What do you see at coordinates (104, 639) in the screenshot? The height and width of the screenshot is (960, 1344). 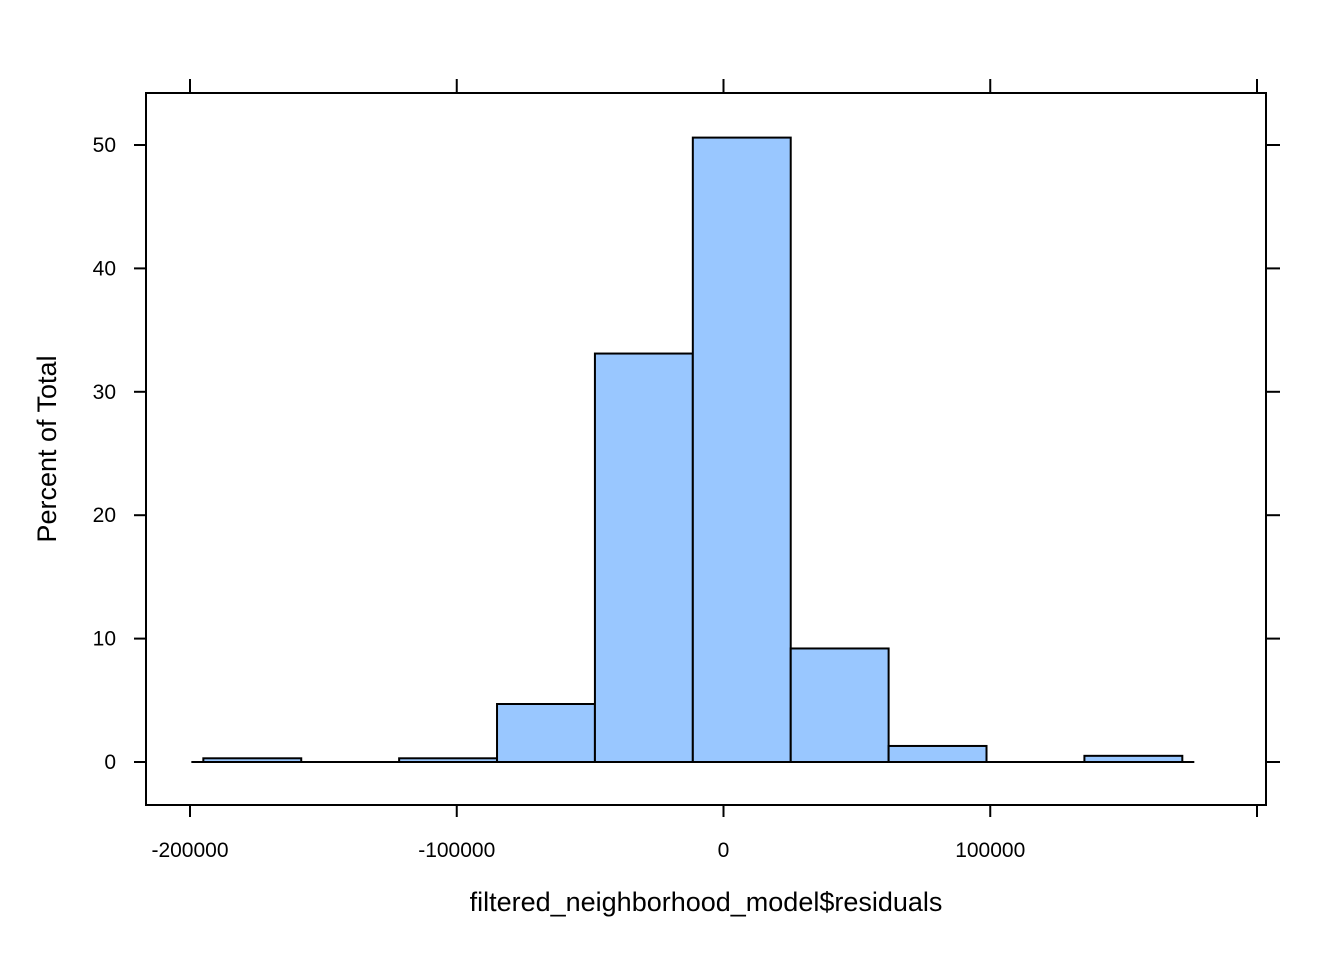 I see `y-tick-label: 10` at bounding box center [104, 639].